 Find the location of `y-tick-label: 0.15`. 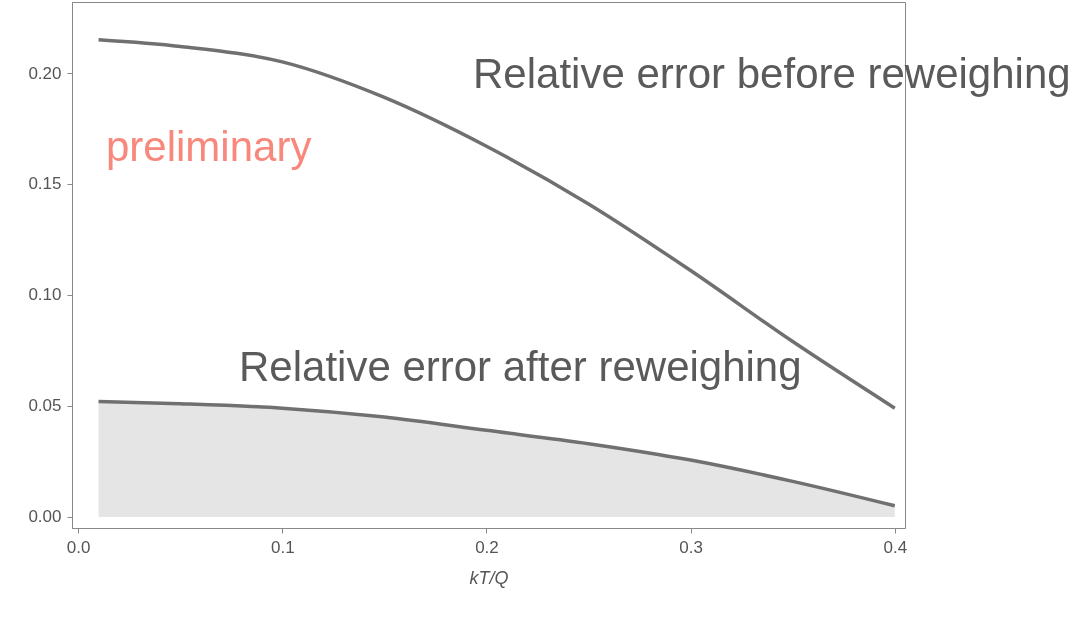

y-tick-label: 0.15 is located at coordinates (45, 184).